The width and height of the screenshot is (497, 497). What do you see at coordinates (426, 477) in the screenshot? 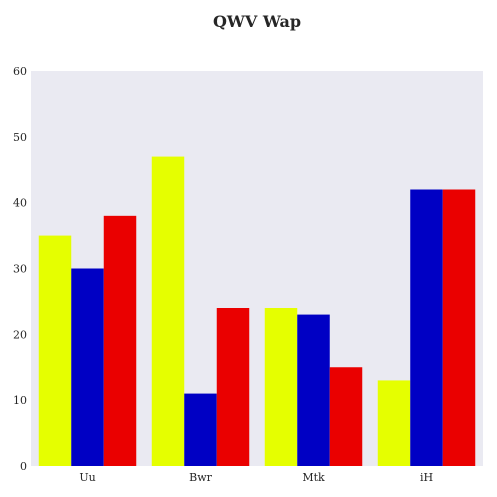
I see `x-tick-label: iH` at bounding box center [426, 477].